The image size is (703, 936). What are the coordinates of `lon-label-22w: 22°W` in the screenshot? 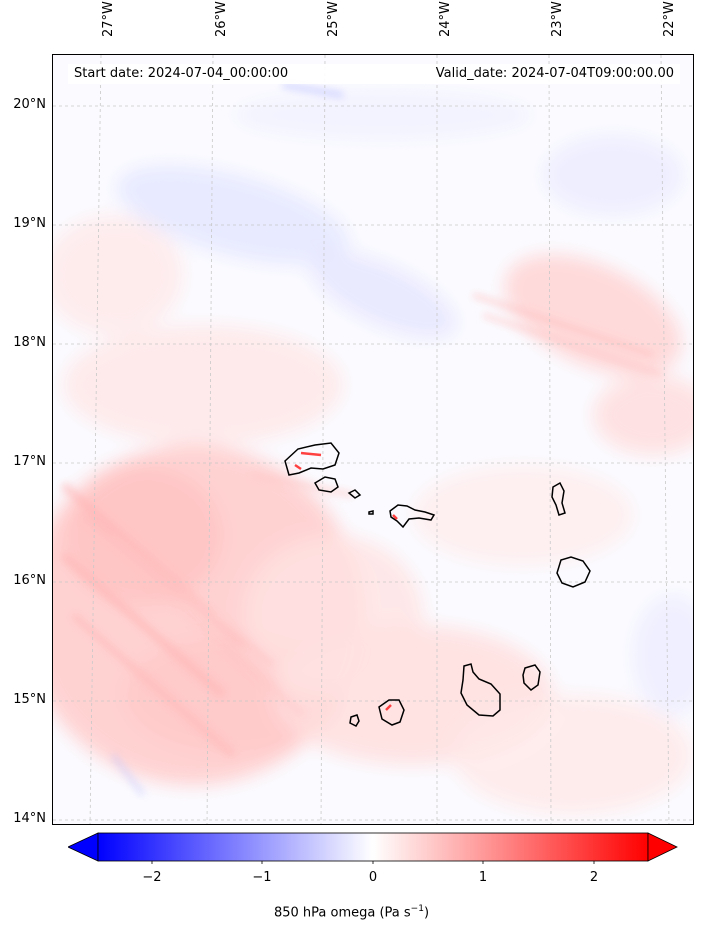 It's located at (669, 19).